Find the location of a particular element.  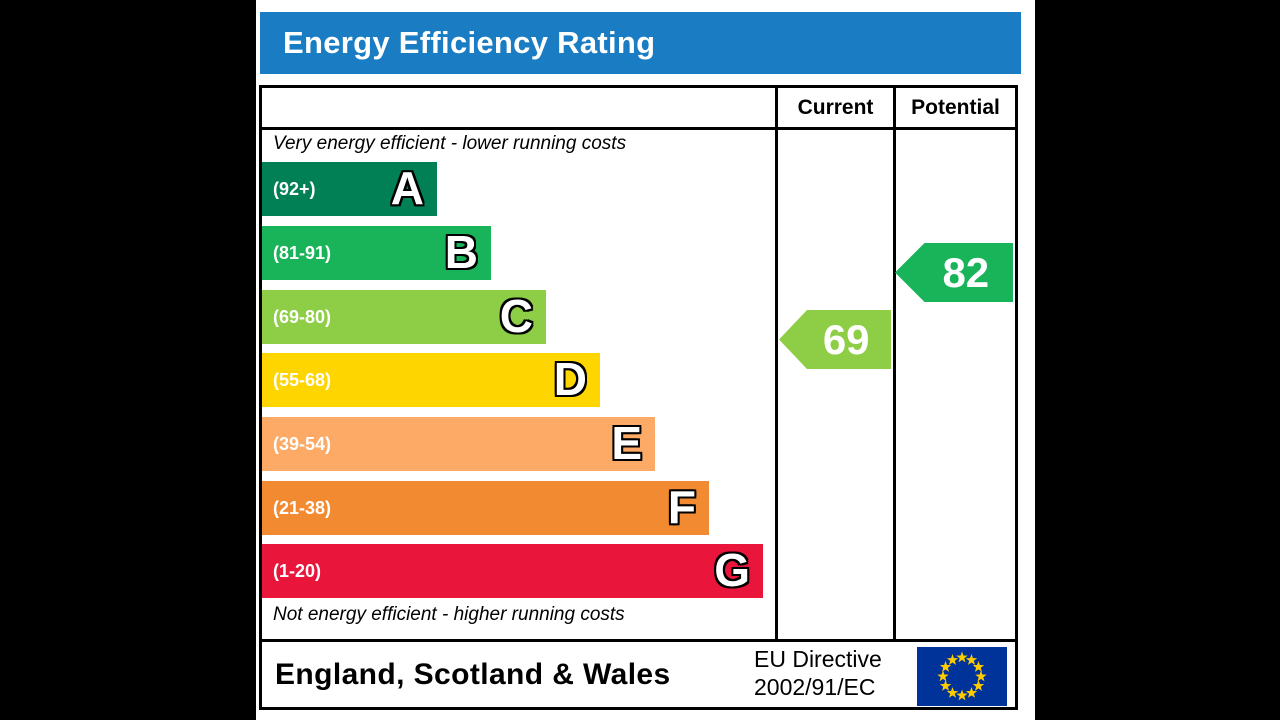

band-b-bar: (81-91) B is located at coordinates (376, 253).